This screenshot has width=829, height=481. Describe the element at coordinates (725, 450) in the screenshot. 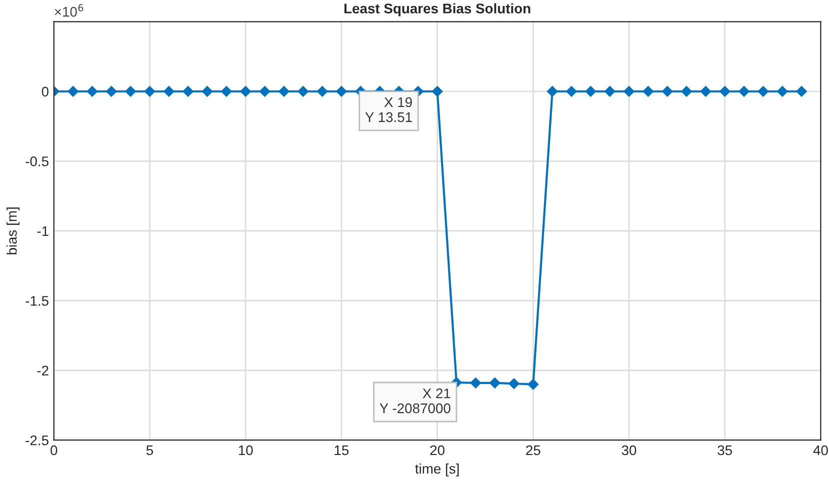

I see `x-tick-label: 35` at that location.